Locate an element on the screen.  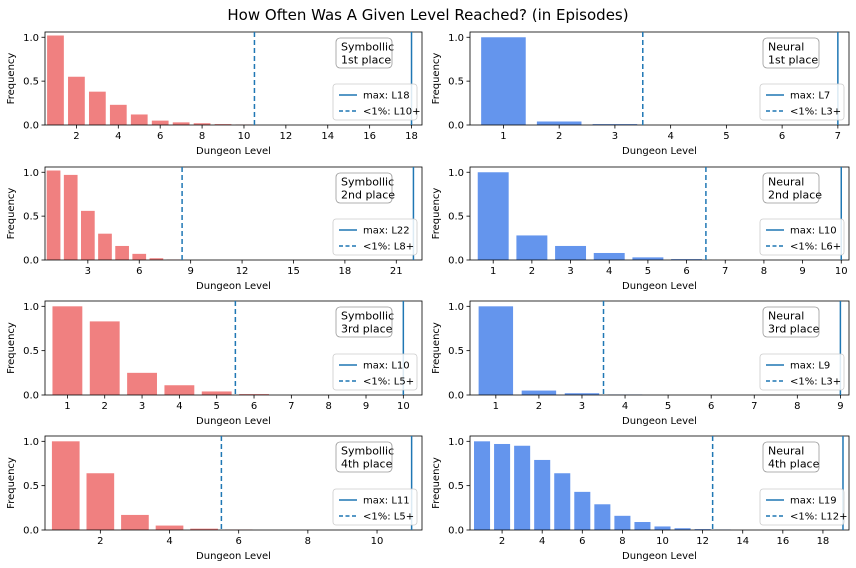
legend-max-label: max: L18 is located at coordinates (386, 96).